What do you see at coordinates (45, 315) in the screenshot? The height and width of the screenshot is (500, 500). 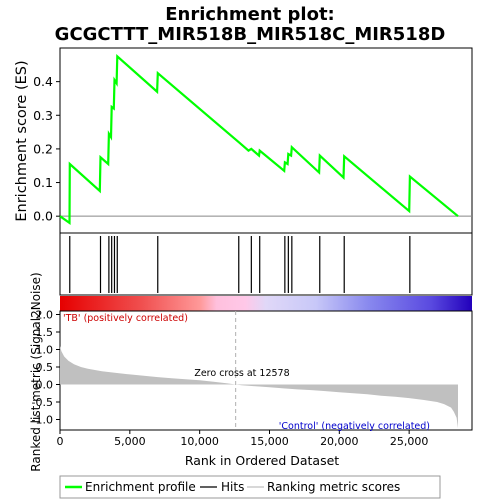 I see `metric-y-tick-label: 2.0` at bounding box center [45, 315].